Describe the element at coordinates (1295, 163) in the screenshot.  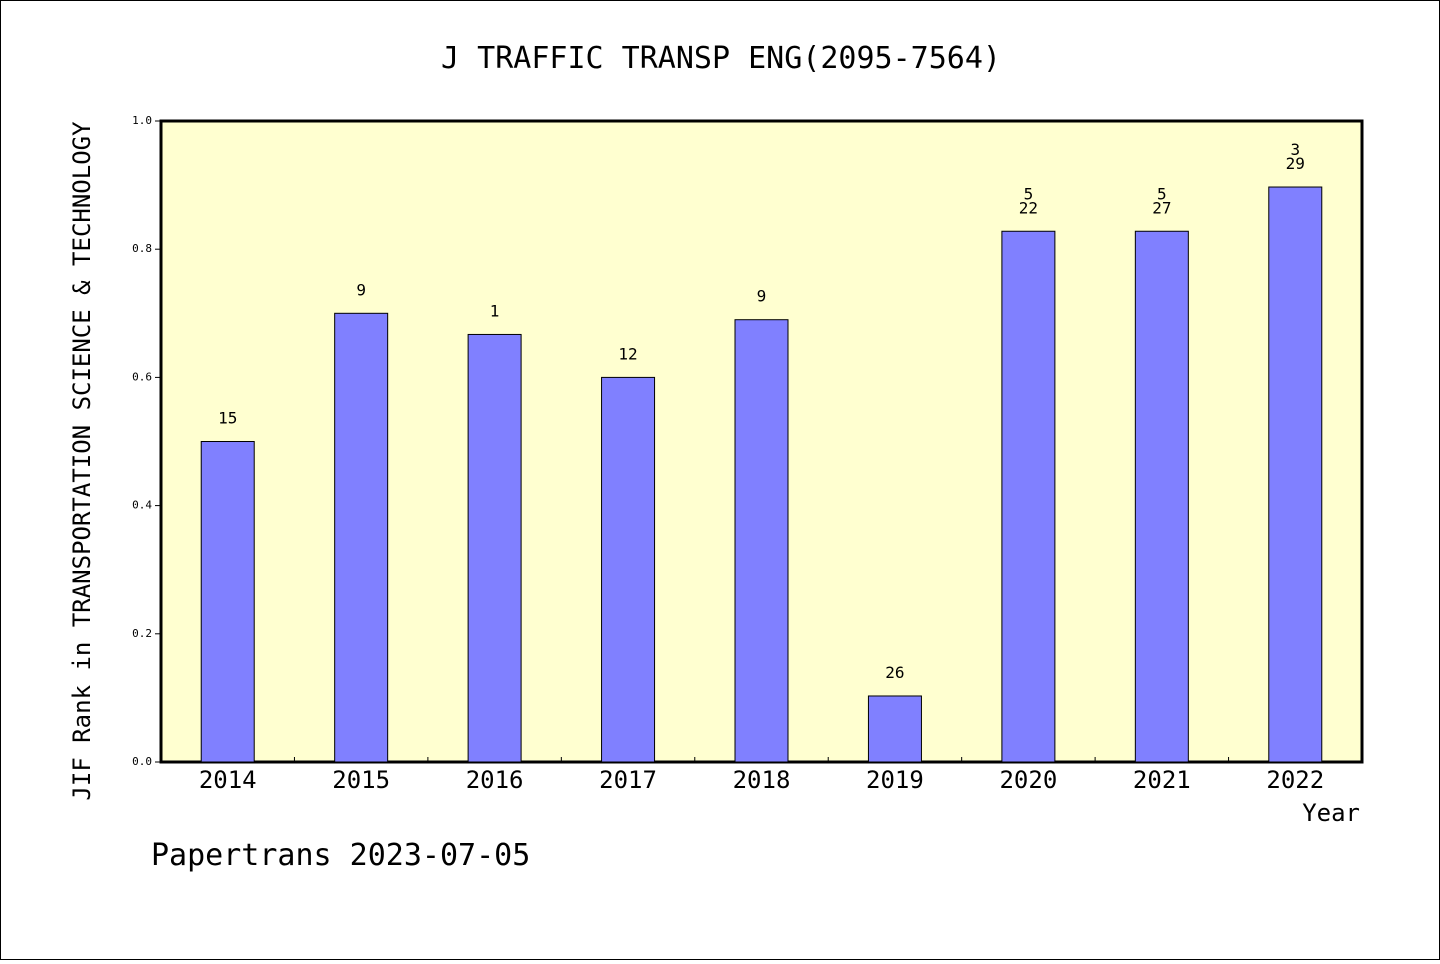
I see `data-label: 29` at that location.